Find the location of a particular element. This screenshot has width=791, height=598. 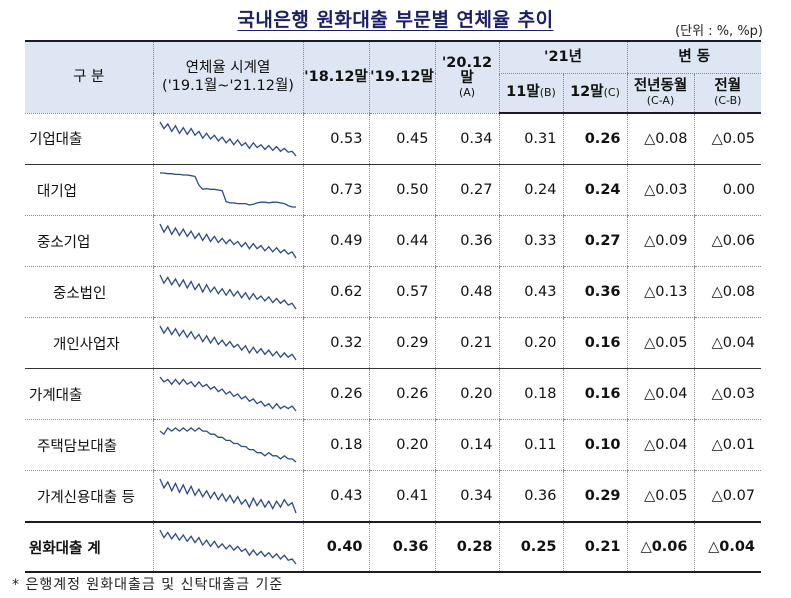

cell-19: 0.26 is located at coordinates (401, 394).